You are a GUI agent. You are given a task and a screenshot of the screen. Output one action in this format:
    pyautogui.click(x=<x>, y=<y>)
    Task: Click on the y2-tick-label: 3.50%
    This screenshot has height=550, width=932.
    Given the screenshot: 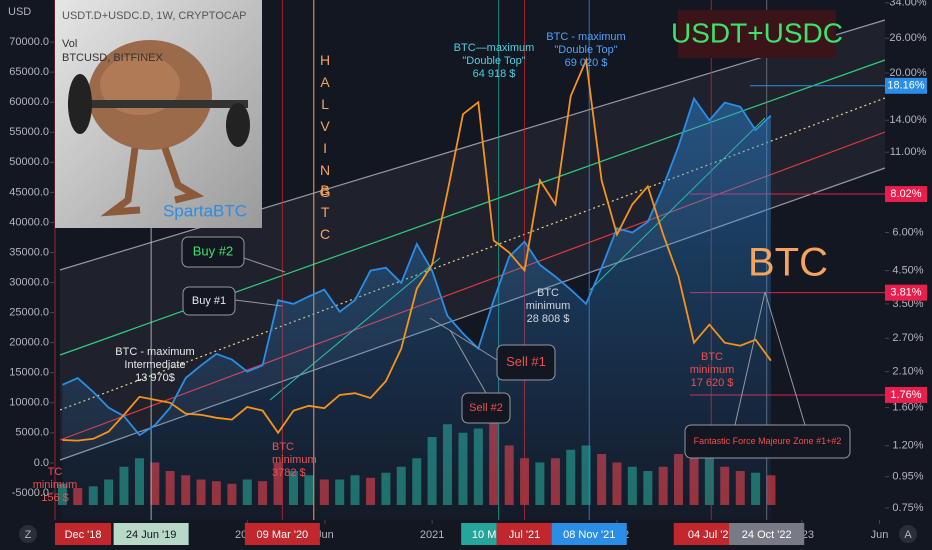 What is the action you would take?
    pyautogui.click(x=907, y=304)
    